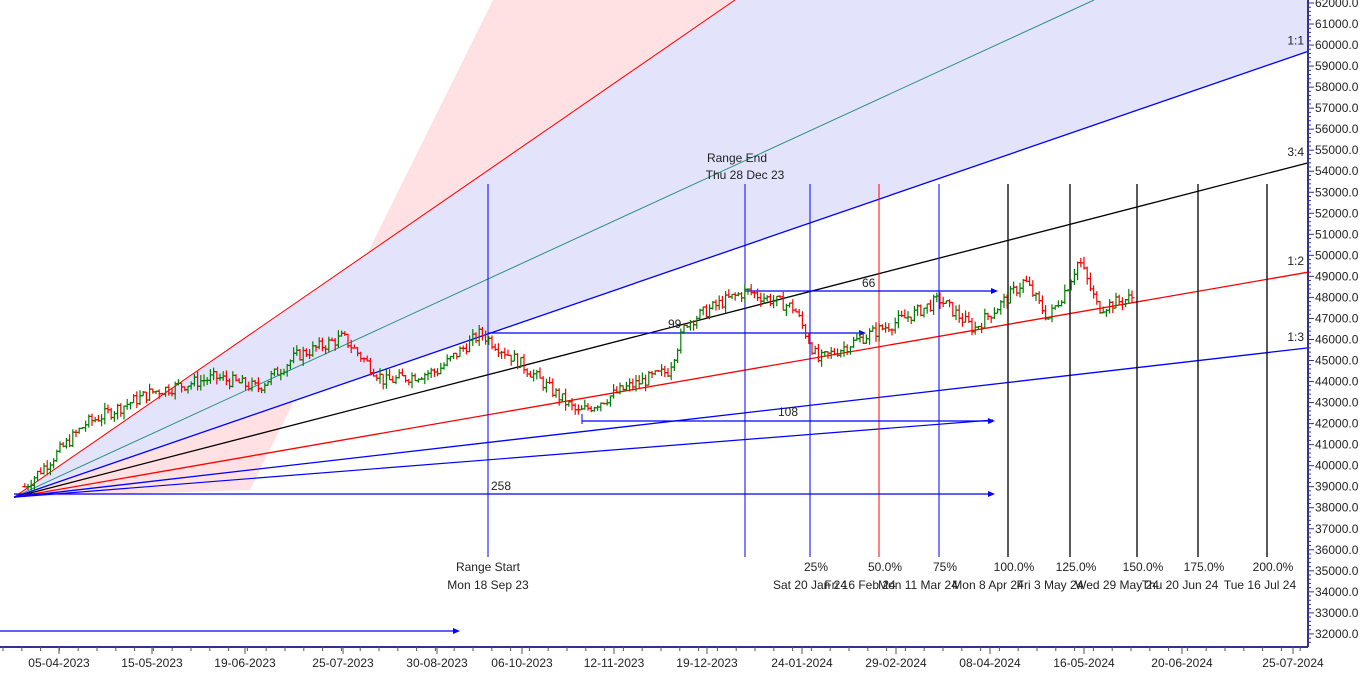 Image resolution: width=1369 pixels, height=680 pixels. What do you see at coordinates (343, 663) in the screenshot?
I see `x-tick-label: 25-07-2023` at bounding box center [343, 663].